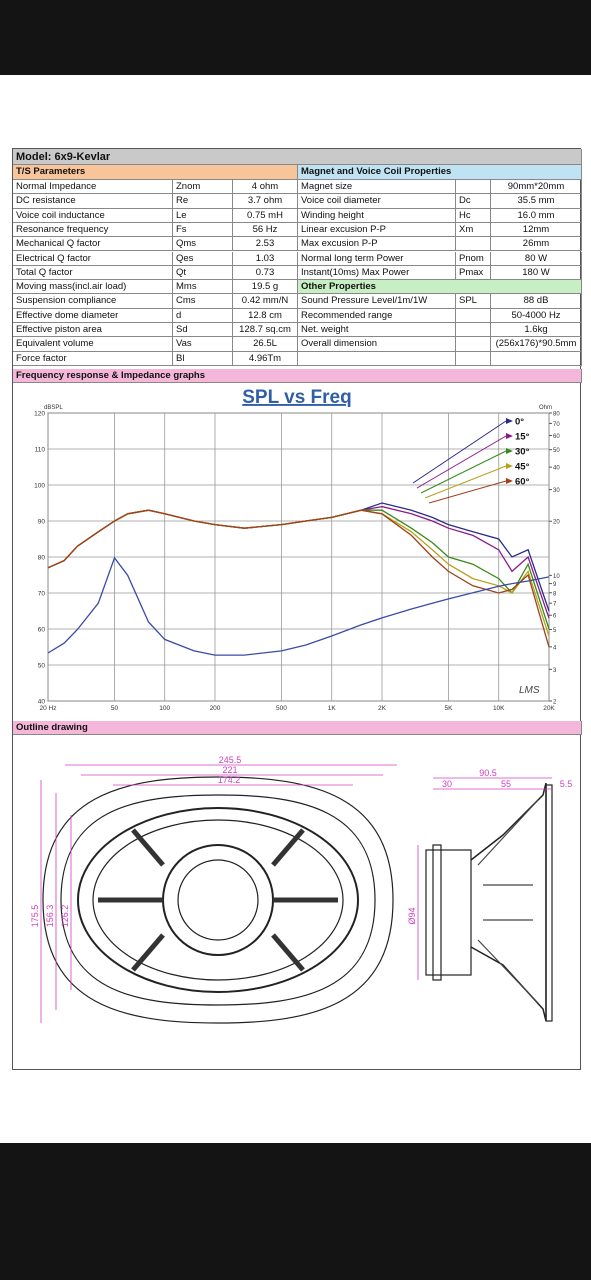  What do you see at coordinates (203, 187) in the screenshot?
I see `param-symbol: Znom` at bounding box center [203, 187].